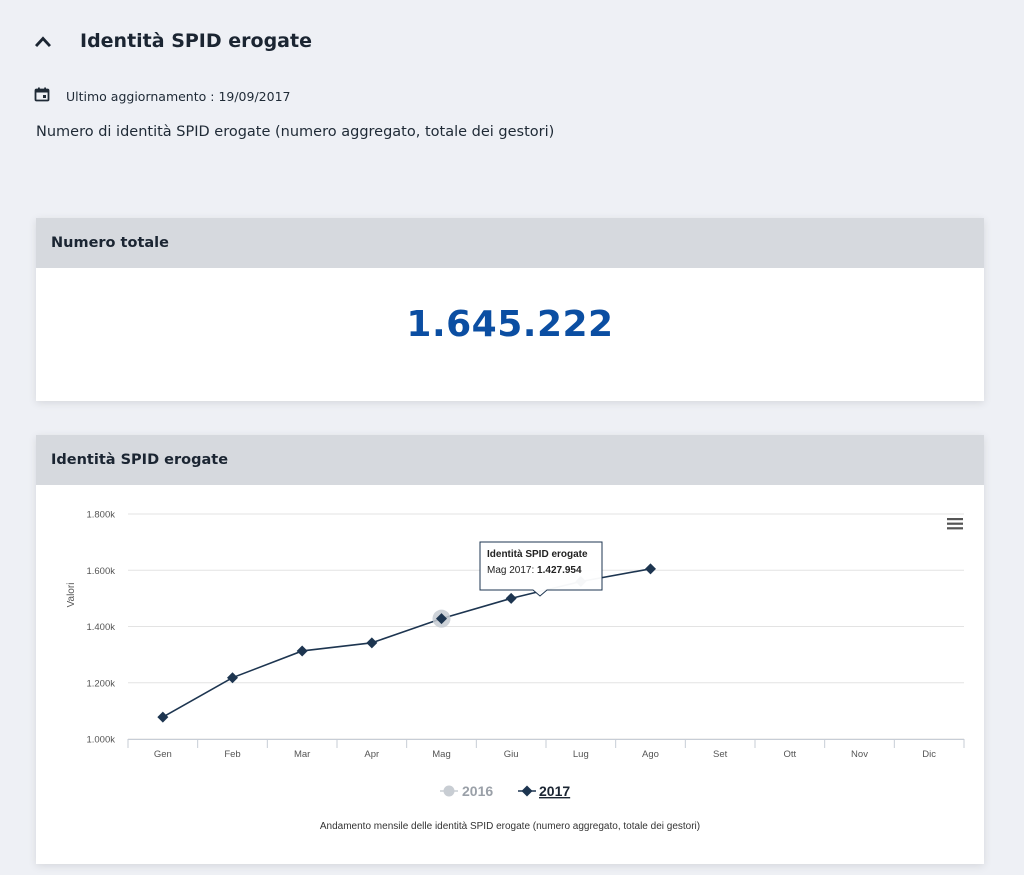  Describe the element at coordinates (789, 754) in the screenshot. I see `x-tick-label: Ott` at that location.